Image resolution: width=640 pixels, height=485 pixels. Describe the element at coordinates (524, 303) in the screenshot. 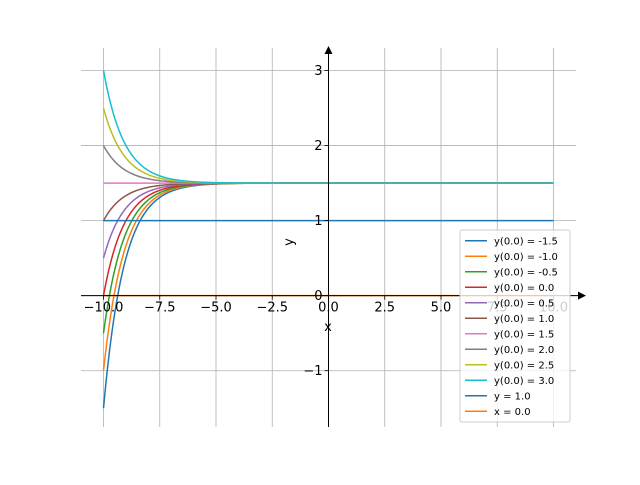

I see `legend-entry: y(0.0) = 0.5` at that location.